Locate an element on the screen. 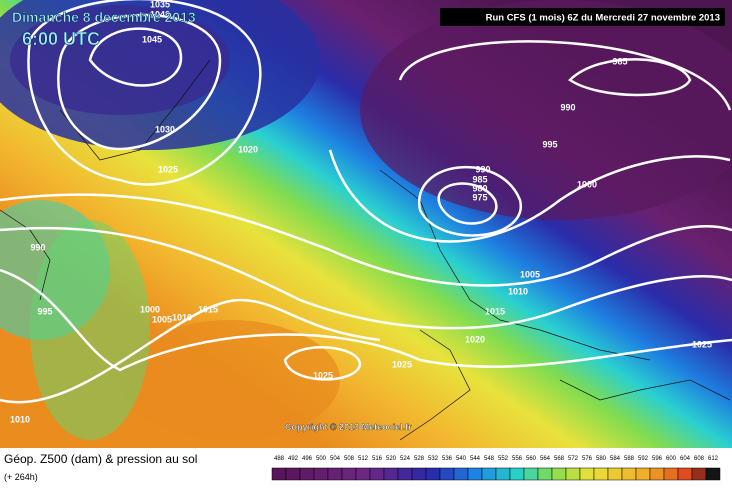  scale-label: 520 is located at coordinates (391, 459).